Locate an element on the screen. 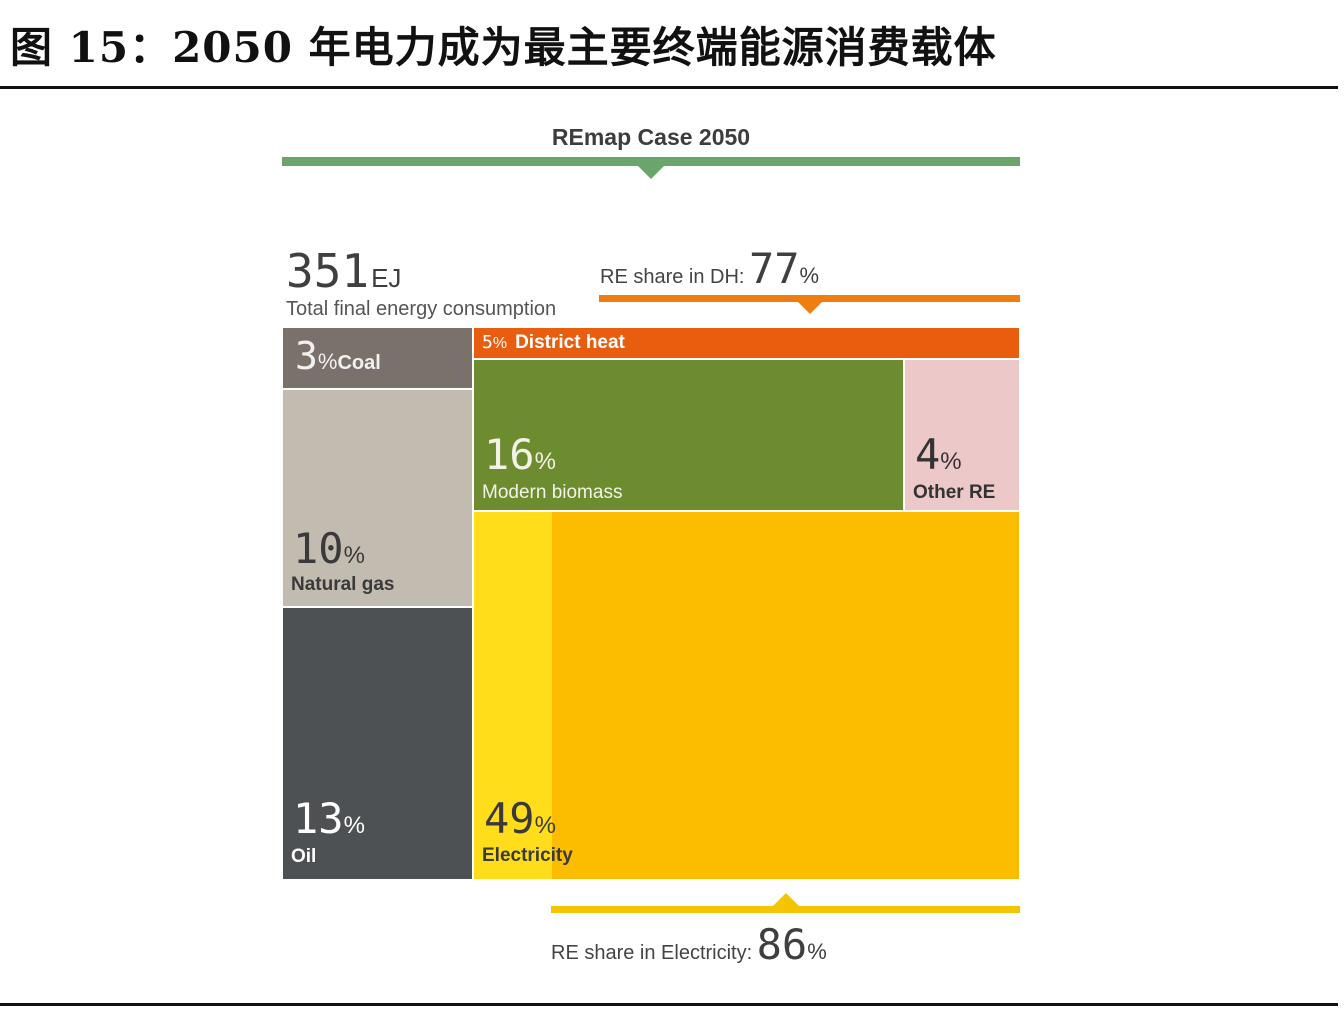 The image size is (1344, 1028). segment-label: Coal is located at coordinates (359, 363).